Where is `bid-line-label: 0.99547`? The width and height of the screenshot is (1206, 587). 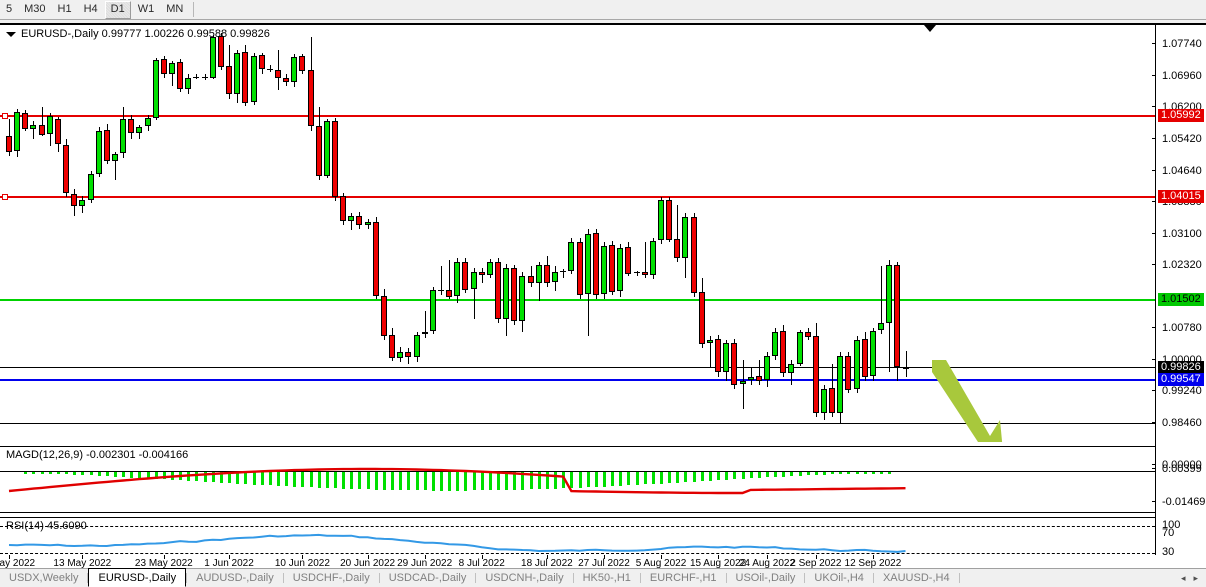
bid-line-label: 0.99547 is located at coordinates (1181, 379).